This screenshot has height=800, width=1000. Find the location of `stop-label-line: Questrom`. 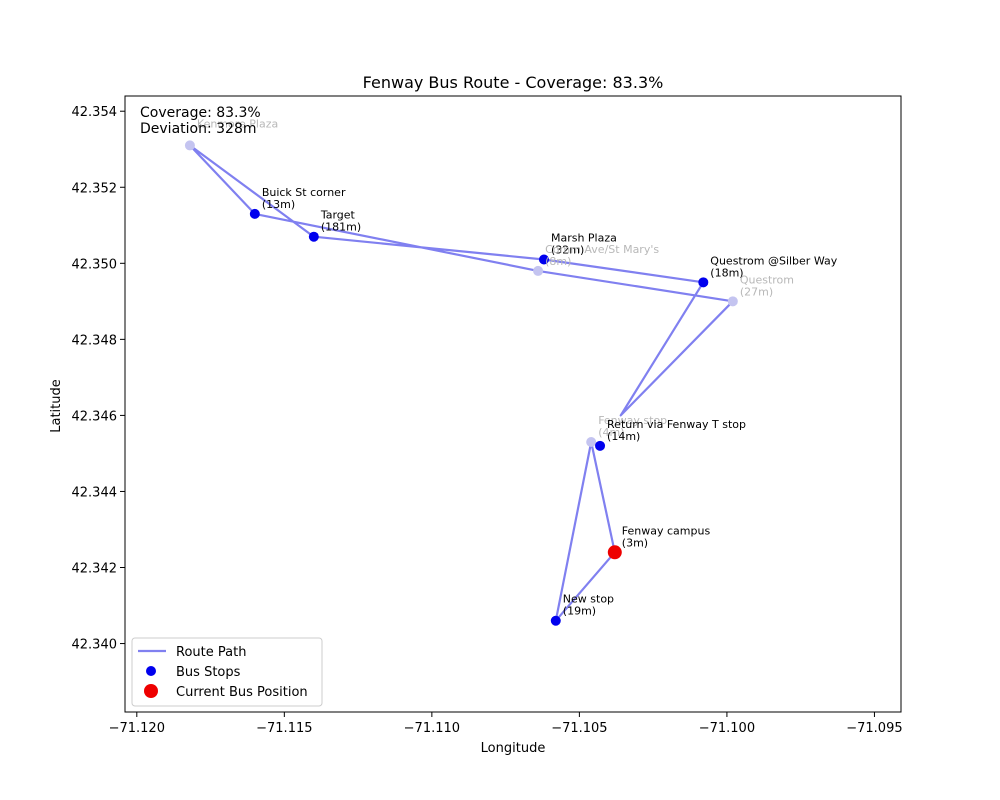

stop-label-line: Questrom is located at coordinates (767, 279).